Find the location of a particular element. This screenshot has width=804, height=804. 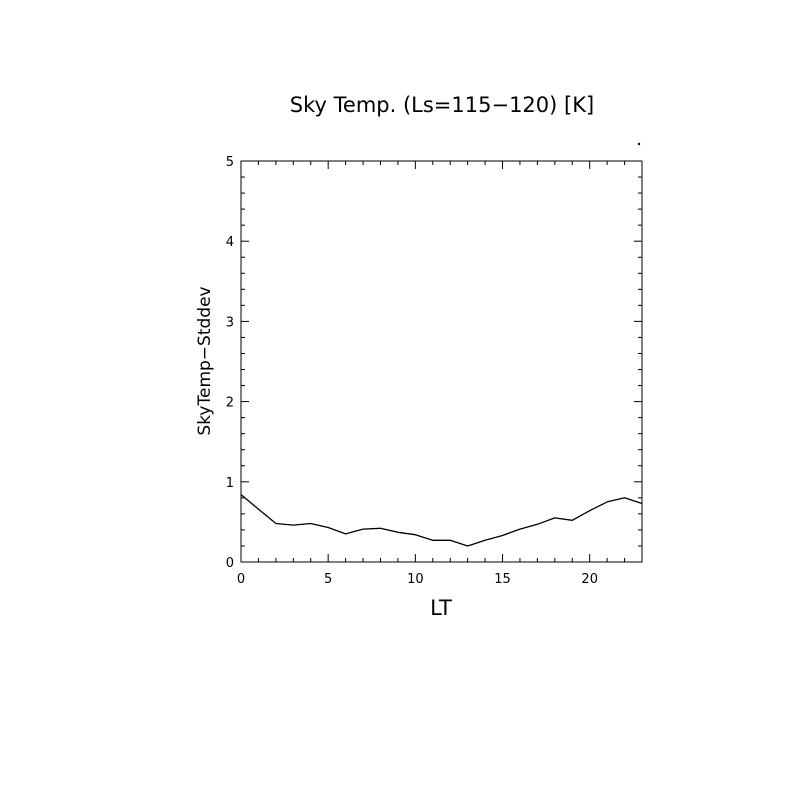

x-axis-tick-labels: 0 5 10 15 20 is located at coordinates (417, 579).